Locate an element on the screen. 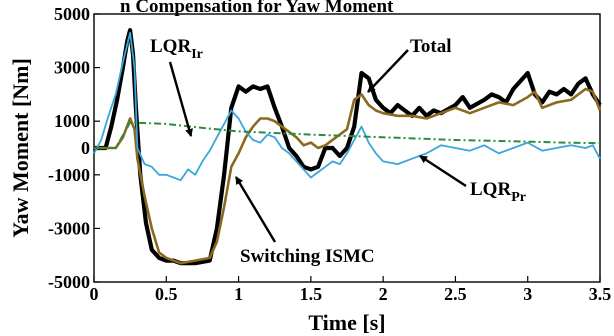  x-tick-label: 0.5 is located at coordinates (166, 294).